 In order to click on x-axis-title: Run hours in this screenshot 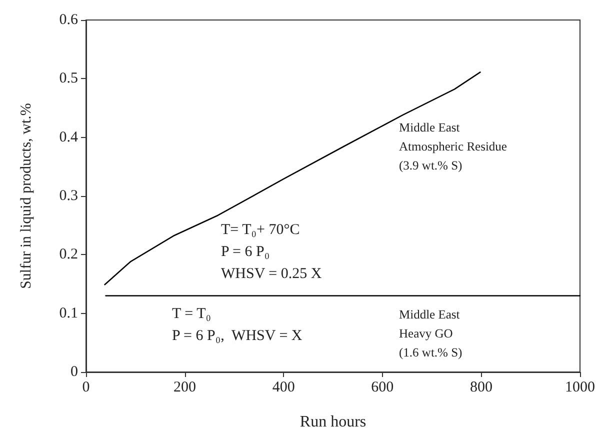, I will do `click(333, 422)`.